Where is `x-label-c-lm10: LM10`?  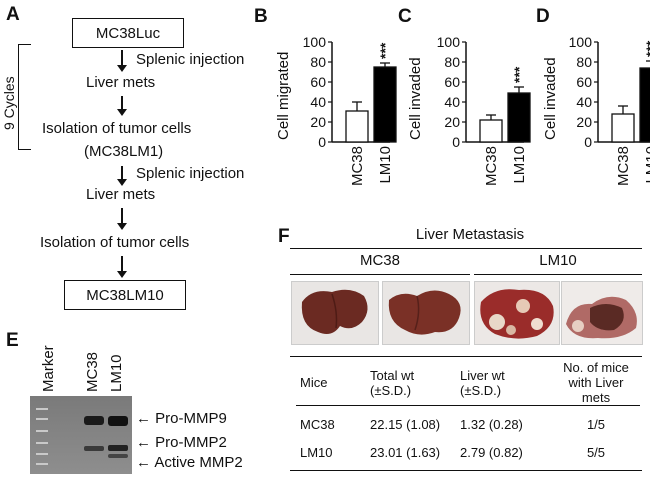
x-label-c-lm10: LM10 is located at coordinates (519, 165).